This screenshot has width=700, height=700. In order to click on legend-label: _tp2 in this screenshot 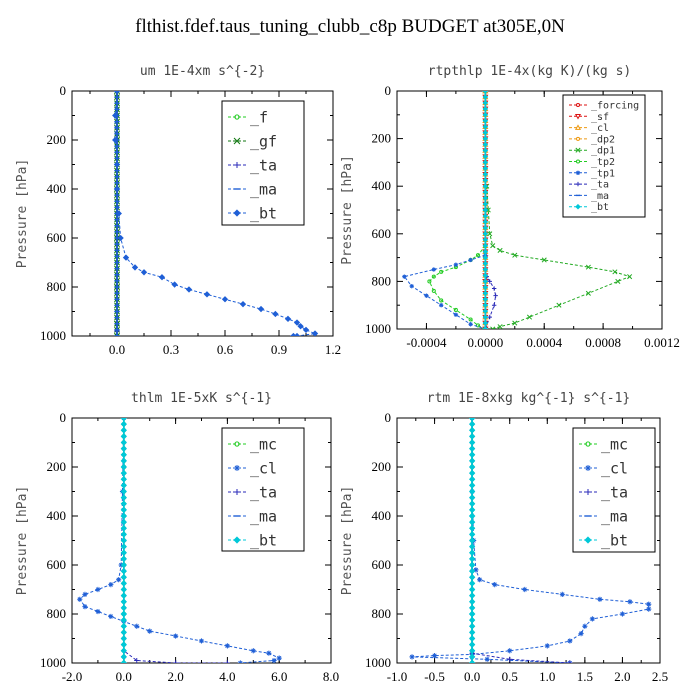, I will do `click(603, 162)`.